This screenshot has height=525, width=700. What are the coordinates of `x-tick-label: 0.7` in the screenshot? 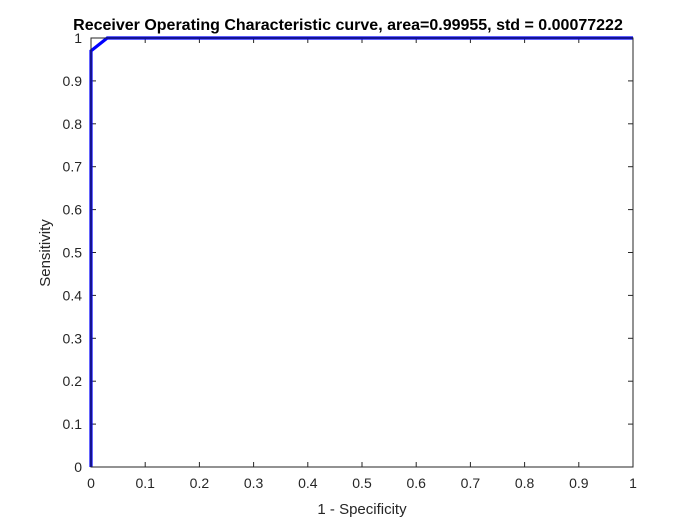 It's located at (471, 483).